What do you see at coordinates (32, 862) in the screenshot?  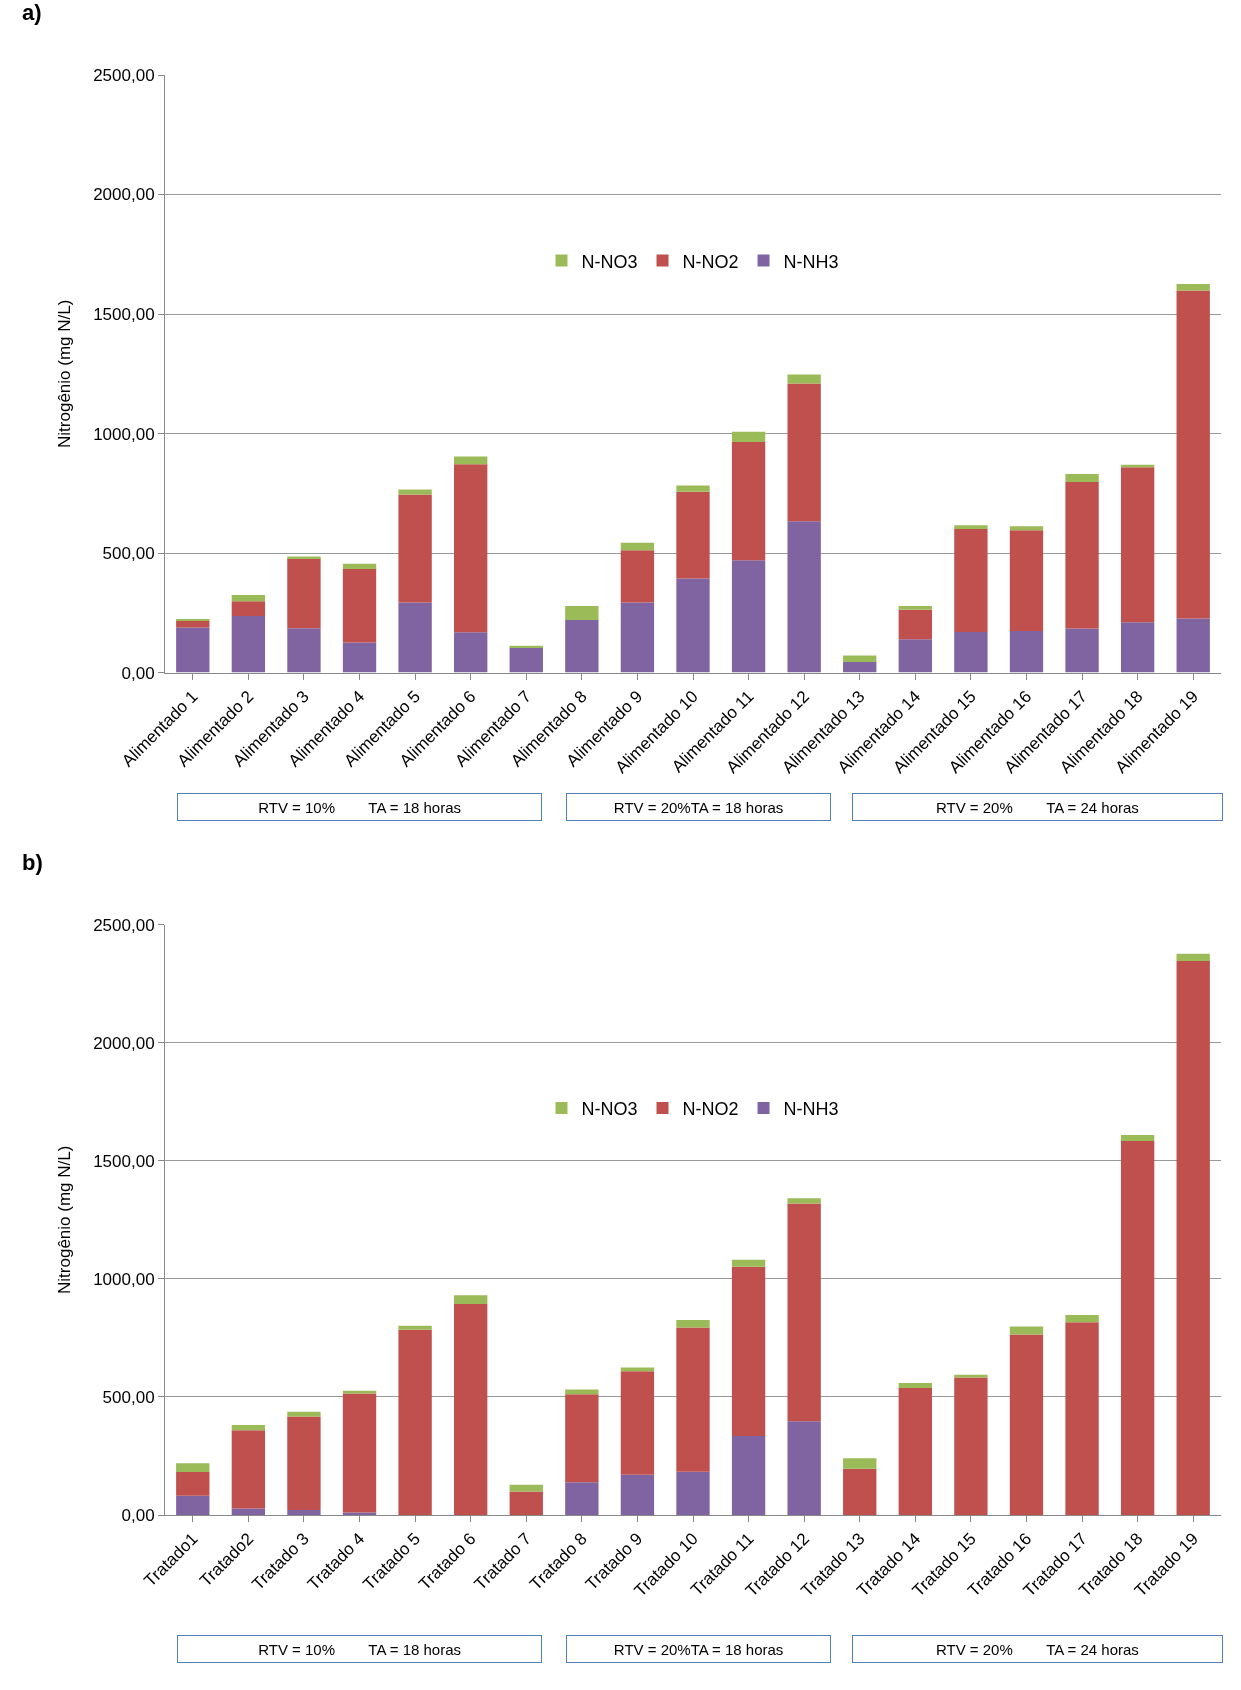 I see `chart-title: b)` at bounding box center [32, 862].